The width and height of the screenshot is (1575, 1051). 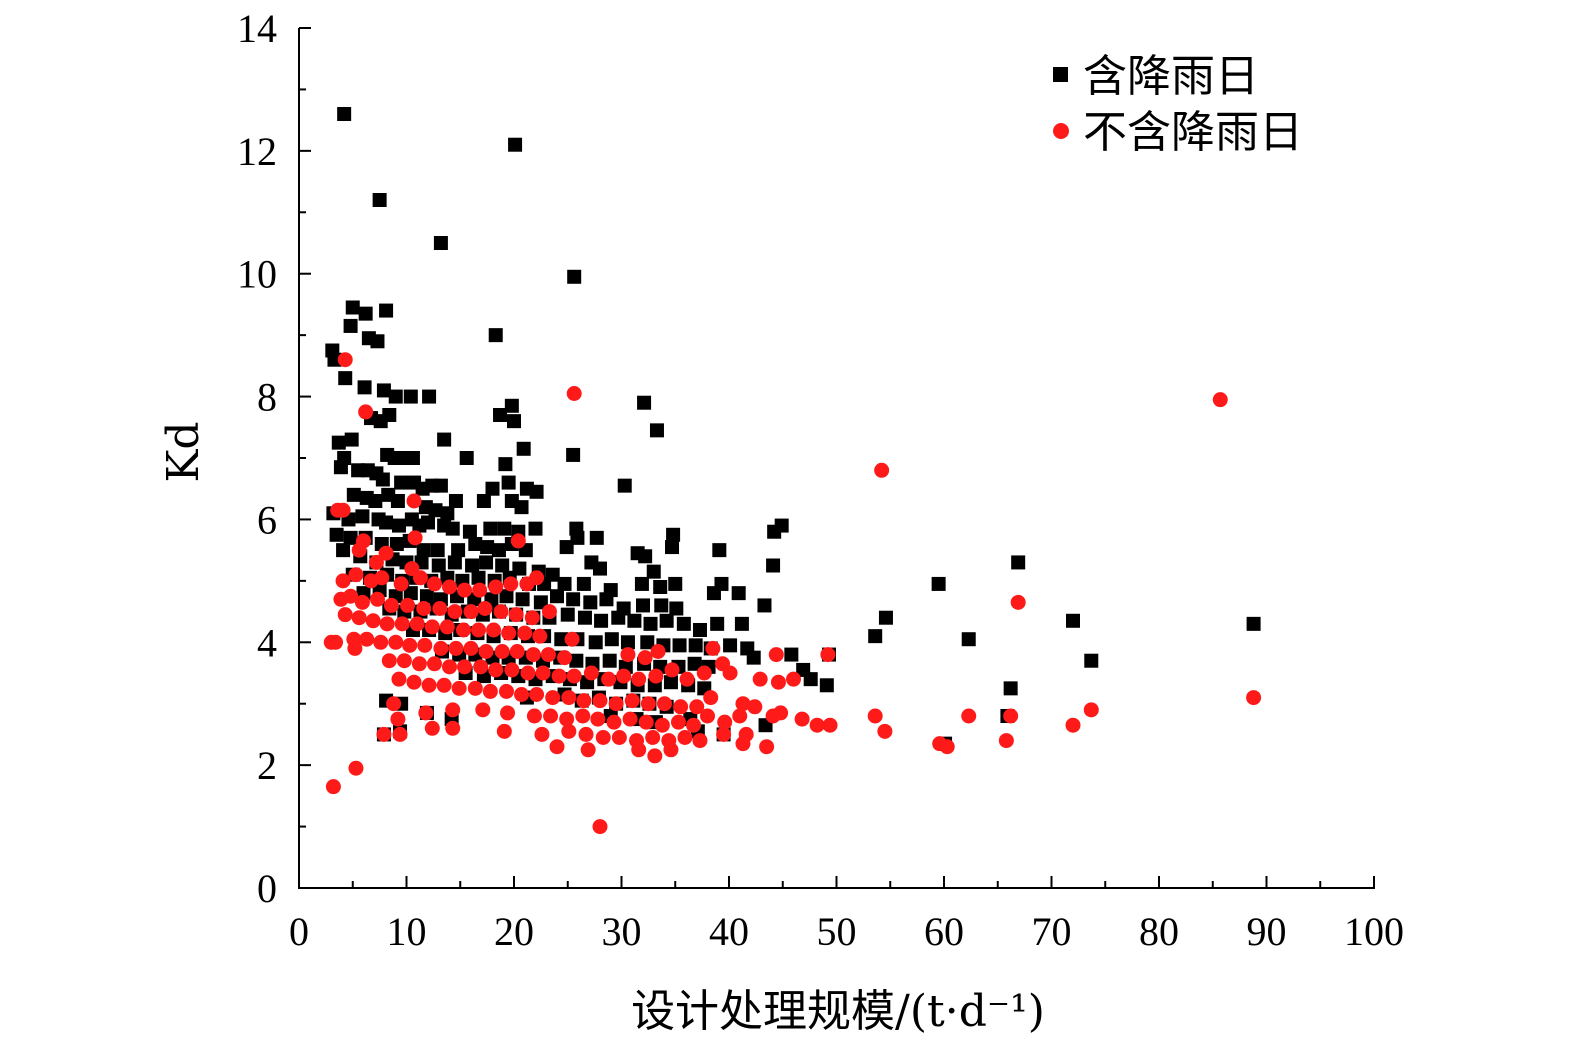 What do you see at coordinates (1267, 931) in the screenshot?
I see `x-tick-label: 90` at bounding box center [1267, 931].